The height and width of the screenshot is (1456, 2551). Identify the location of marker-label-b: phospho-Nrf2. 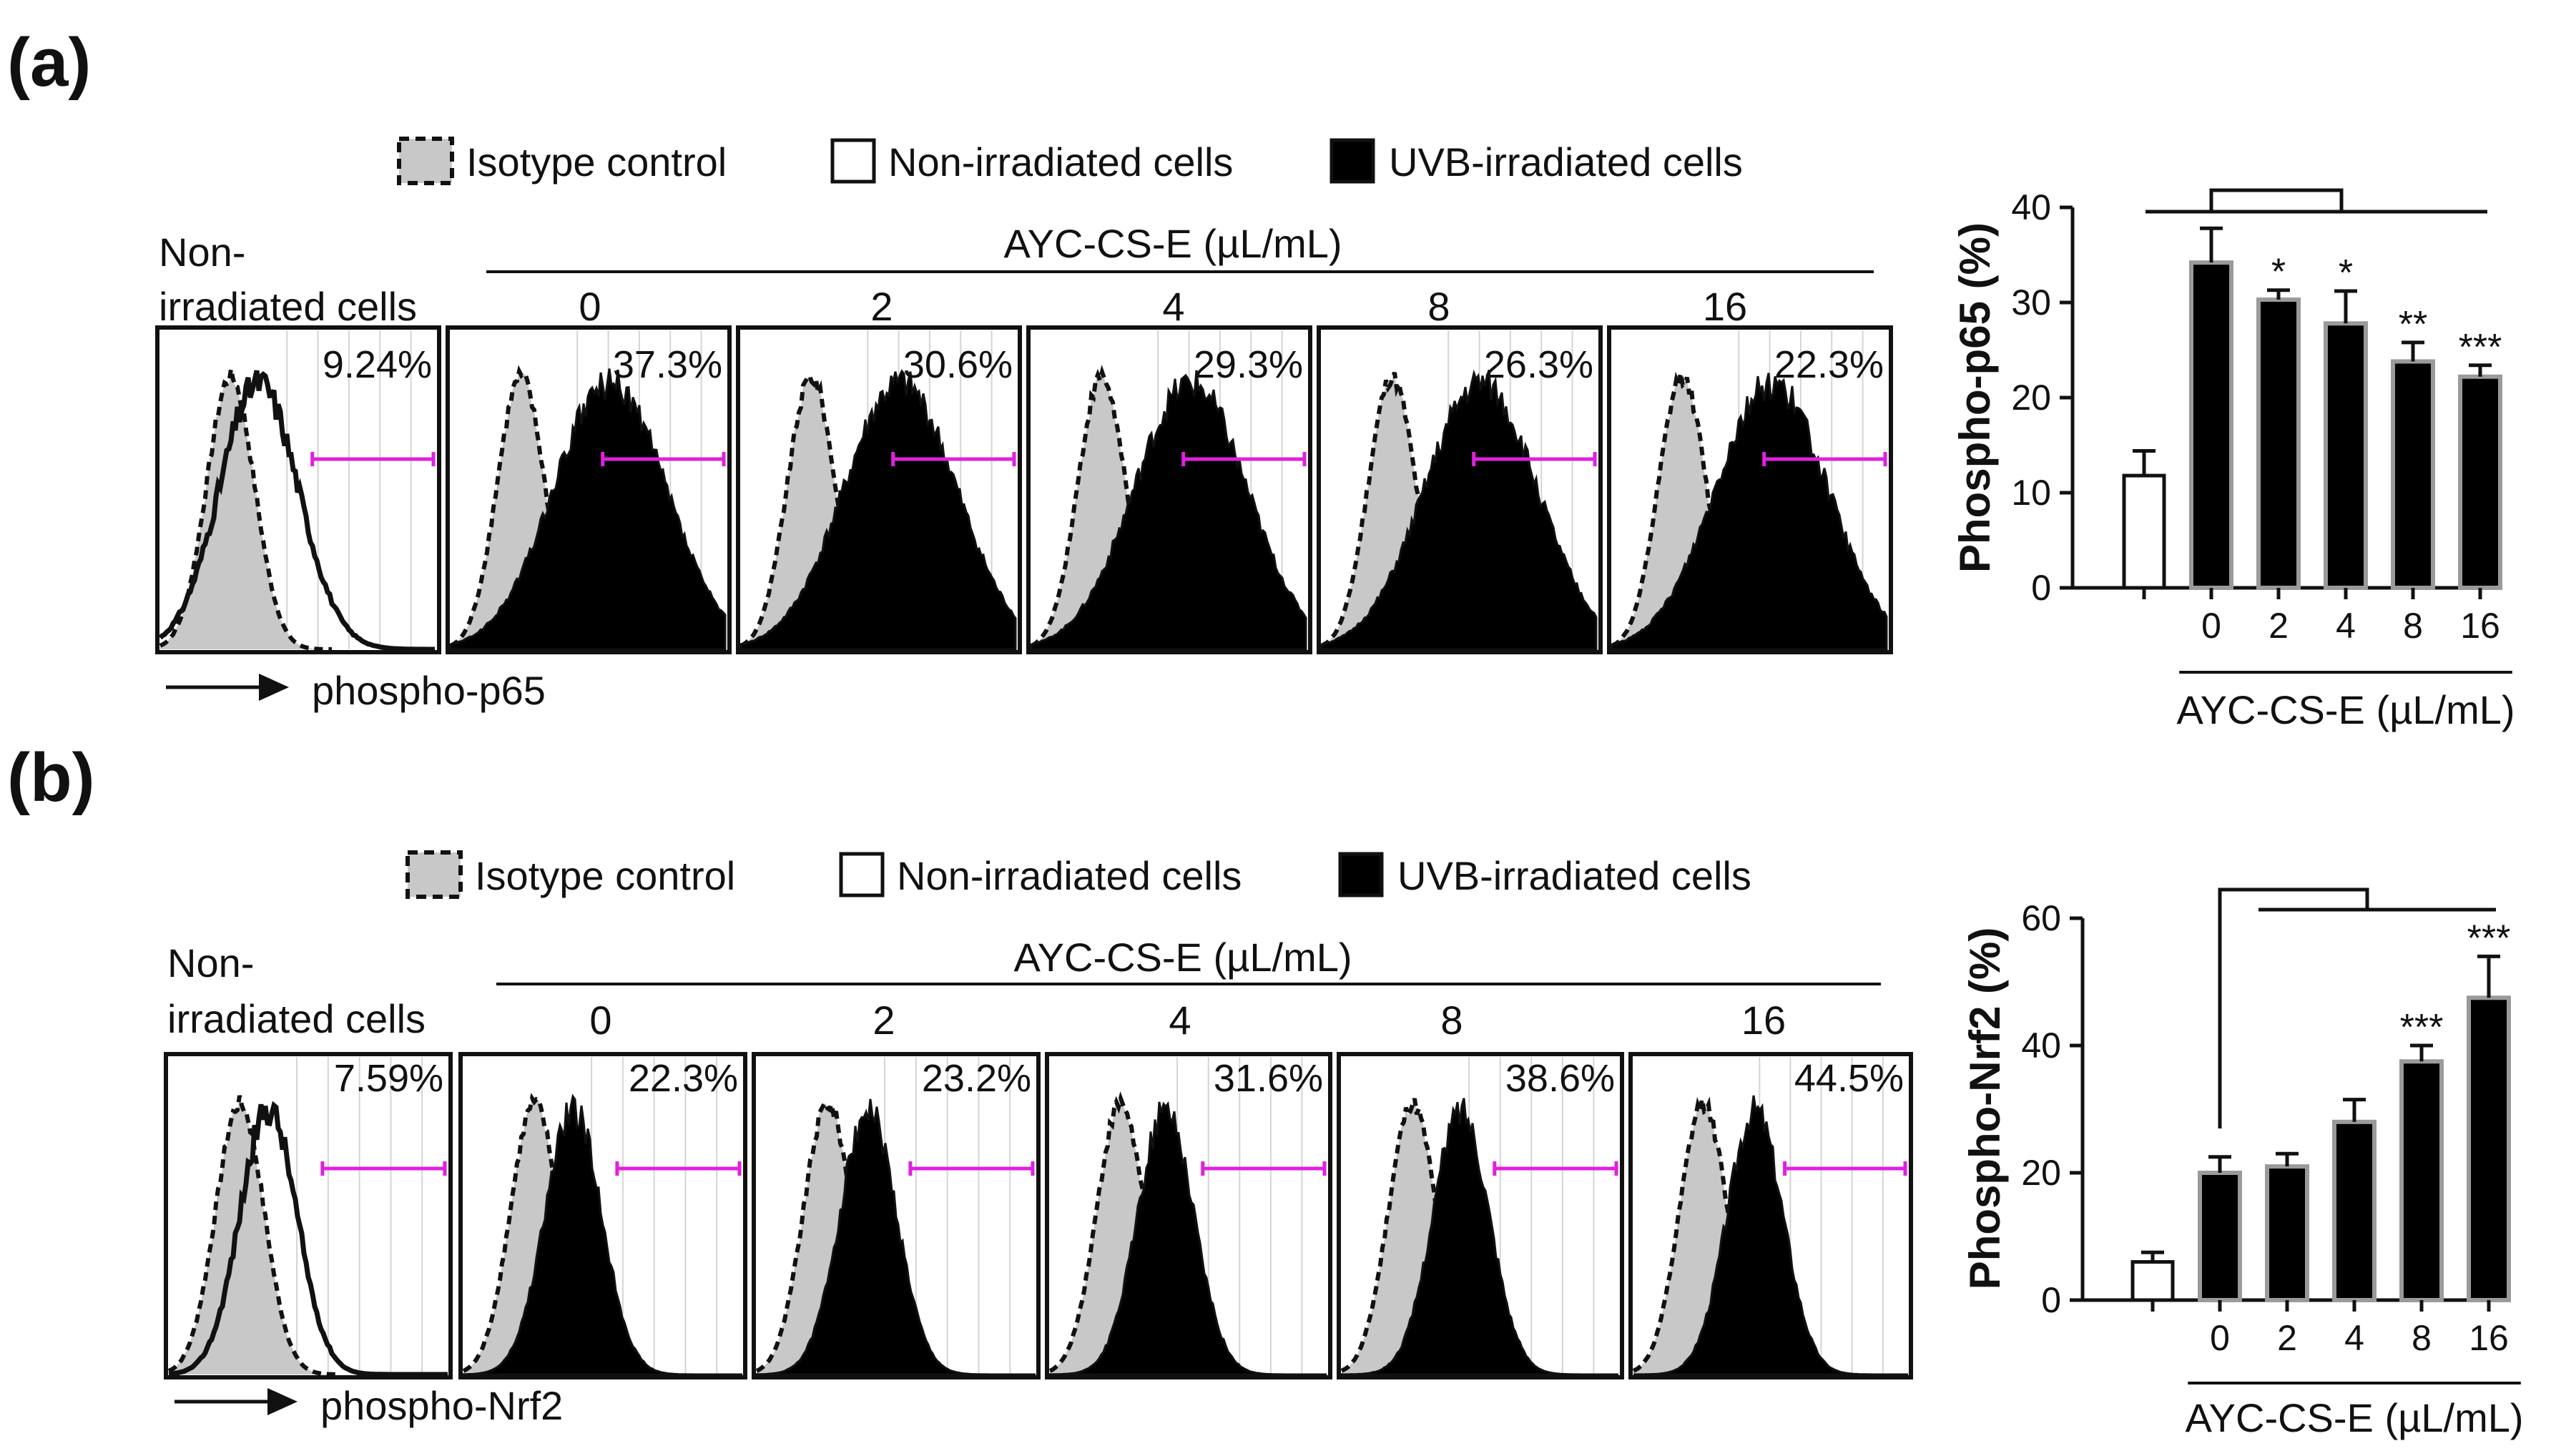
(441, 1405).